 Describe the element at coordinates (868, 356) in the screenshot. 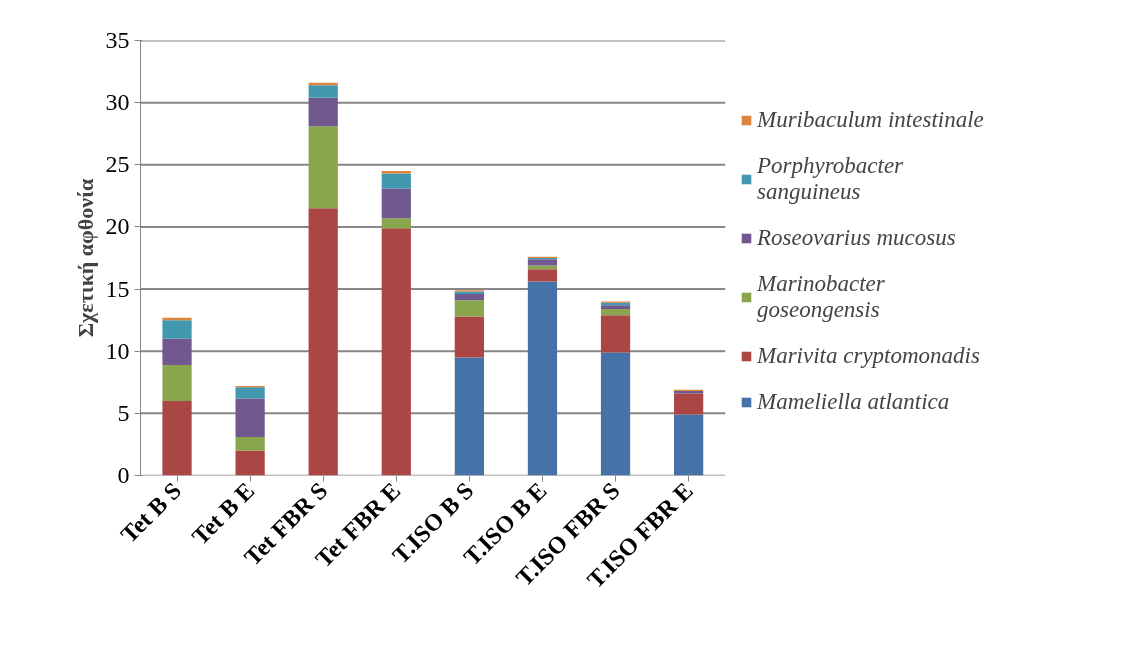

I see `legend-label: Marivita cryptomonadis` at that location.